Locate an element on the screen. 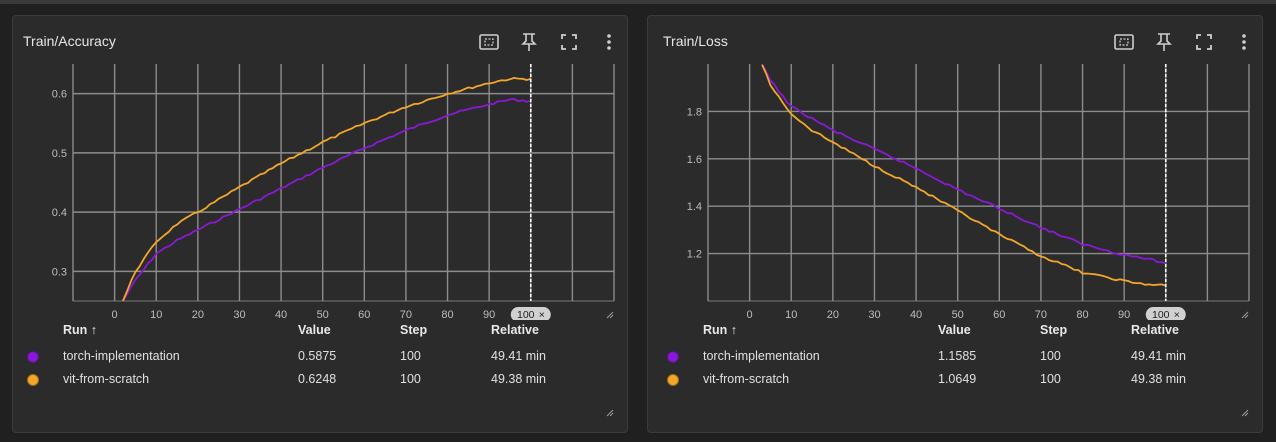  y-tick-label: 1.4 is located at coordinates (694, 207).